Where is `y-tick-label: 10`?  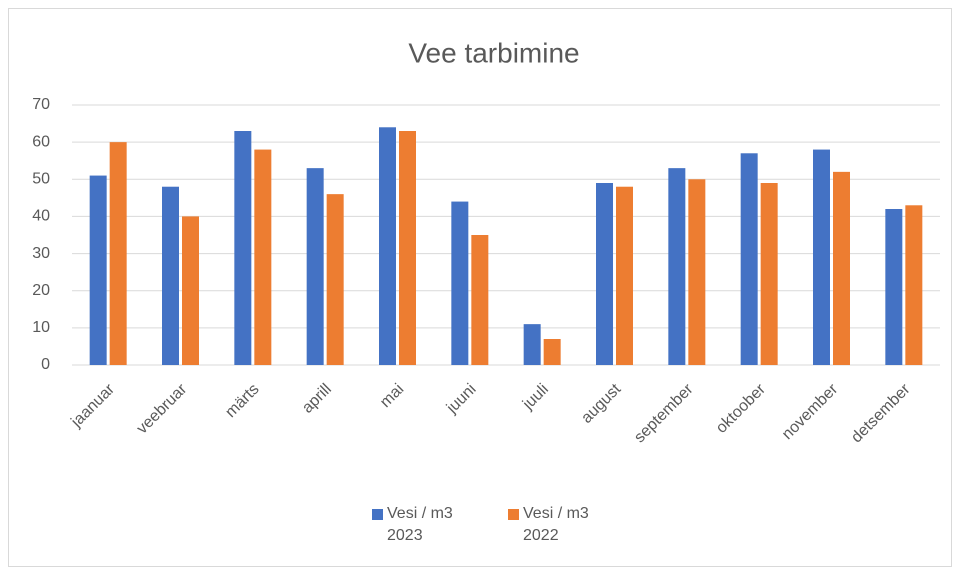 y-tick-label: 10 is located at coordinates (41, 327).